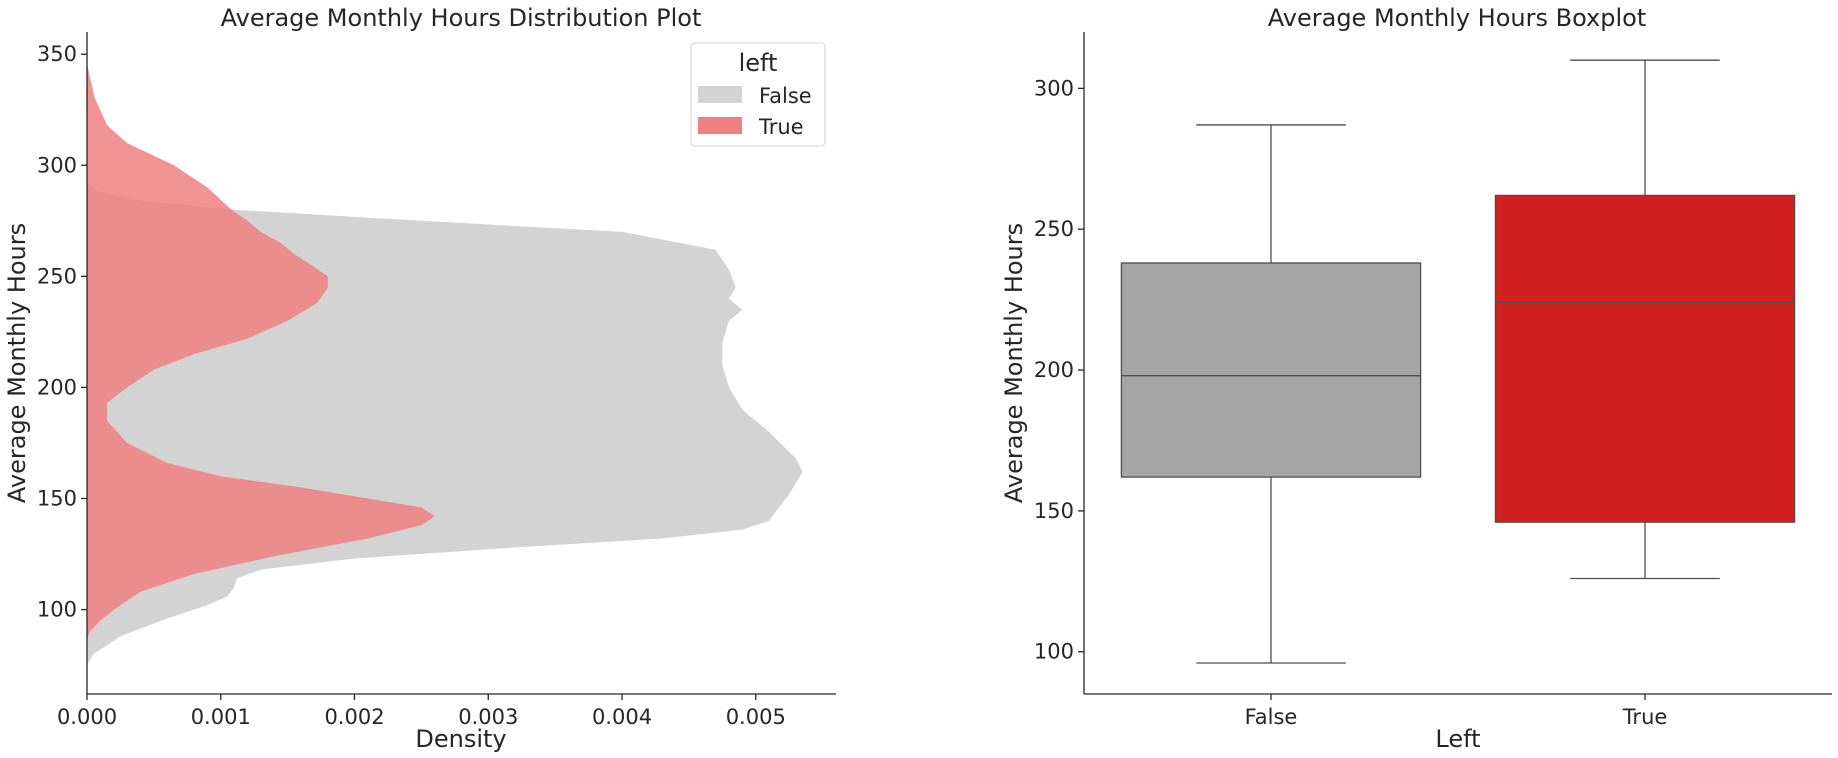 This screenshot has width=1838, height=758. I want to click on box-false, so click(1271, 394).